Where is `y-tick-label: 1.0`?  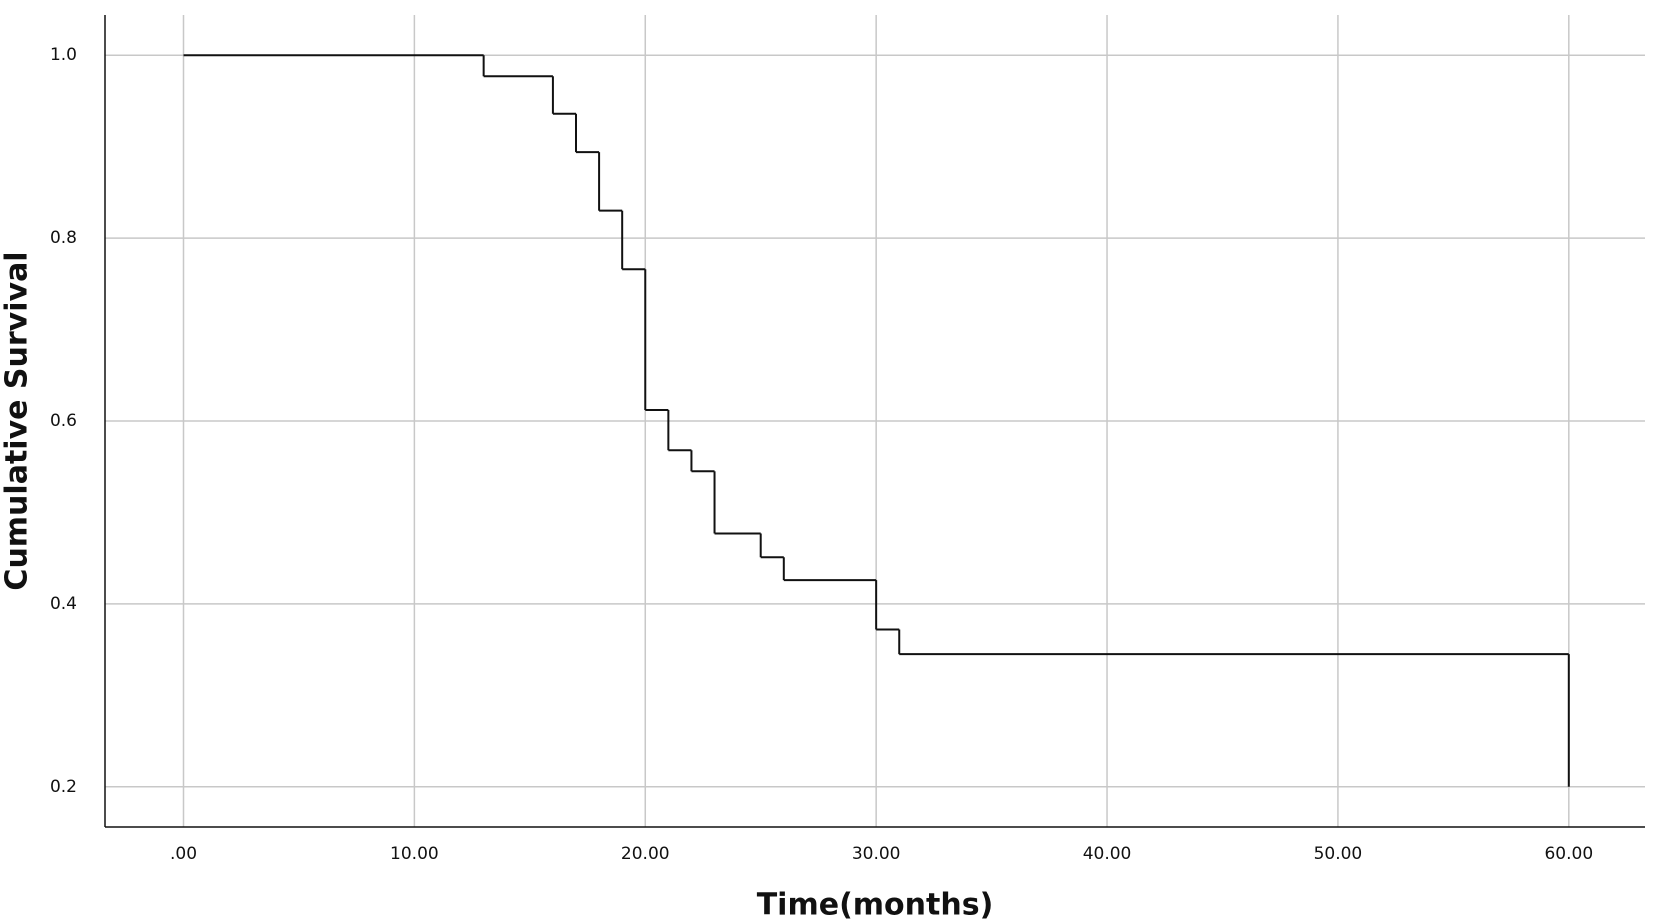
y-tick-label: 1.0 is located at coordinates (63, 55).